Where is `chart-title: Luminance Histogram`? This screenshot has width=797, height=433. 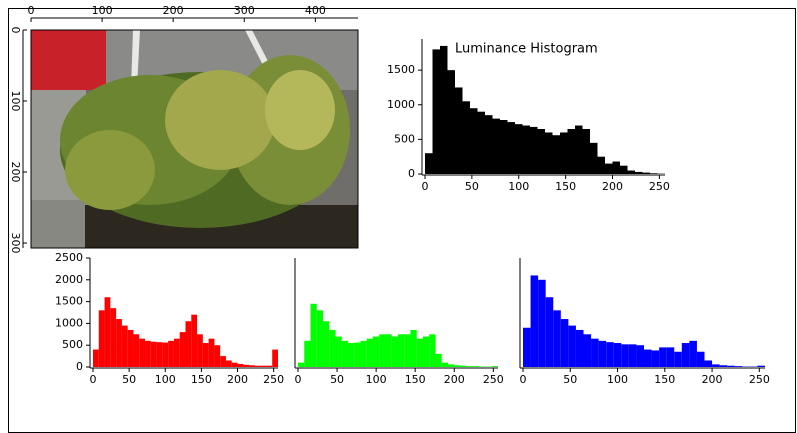 chart-title: Luminance Histogram is located at coordinates (526, 49).